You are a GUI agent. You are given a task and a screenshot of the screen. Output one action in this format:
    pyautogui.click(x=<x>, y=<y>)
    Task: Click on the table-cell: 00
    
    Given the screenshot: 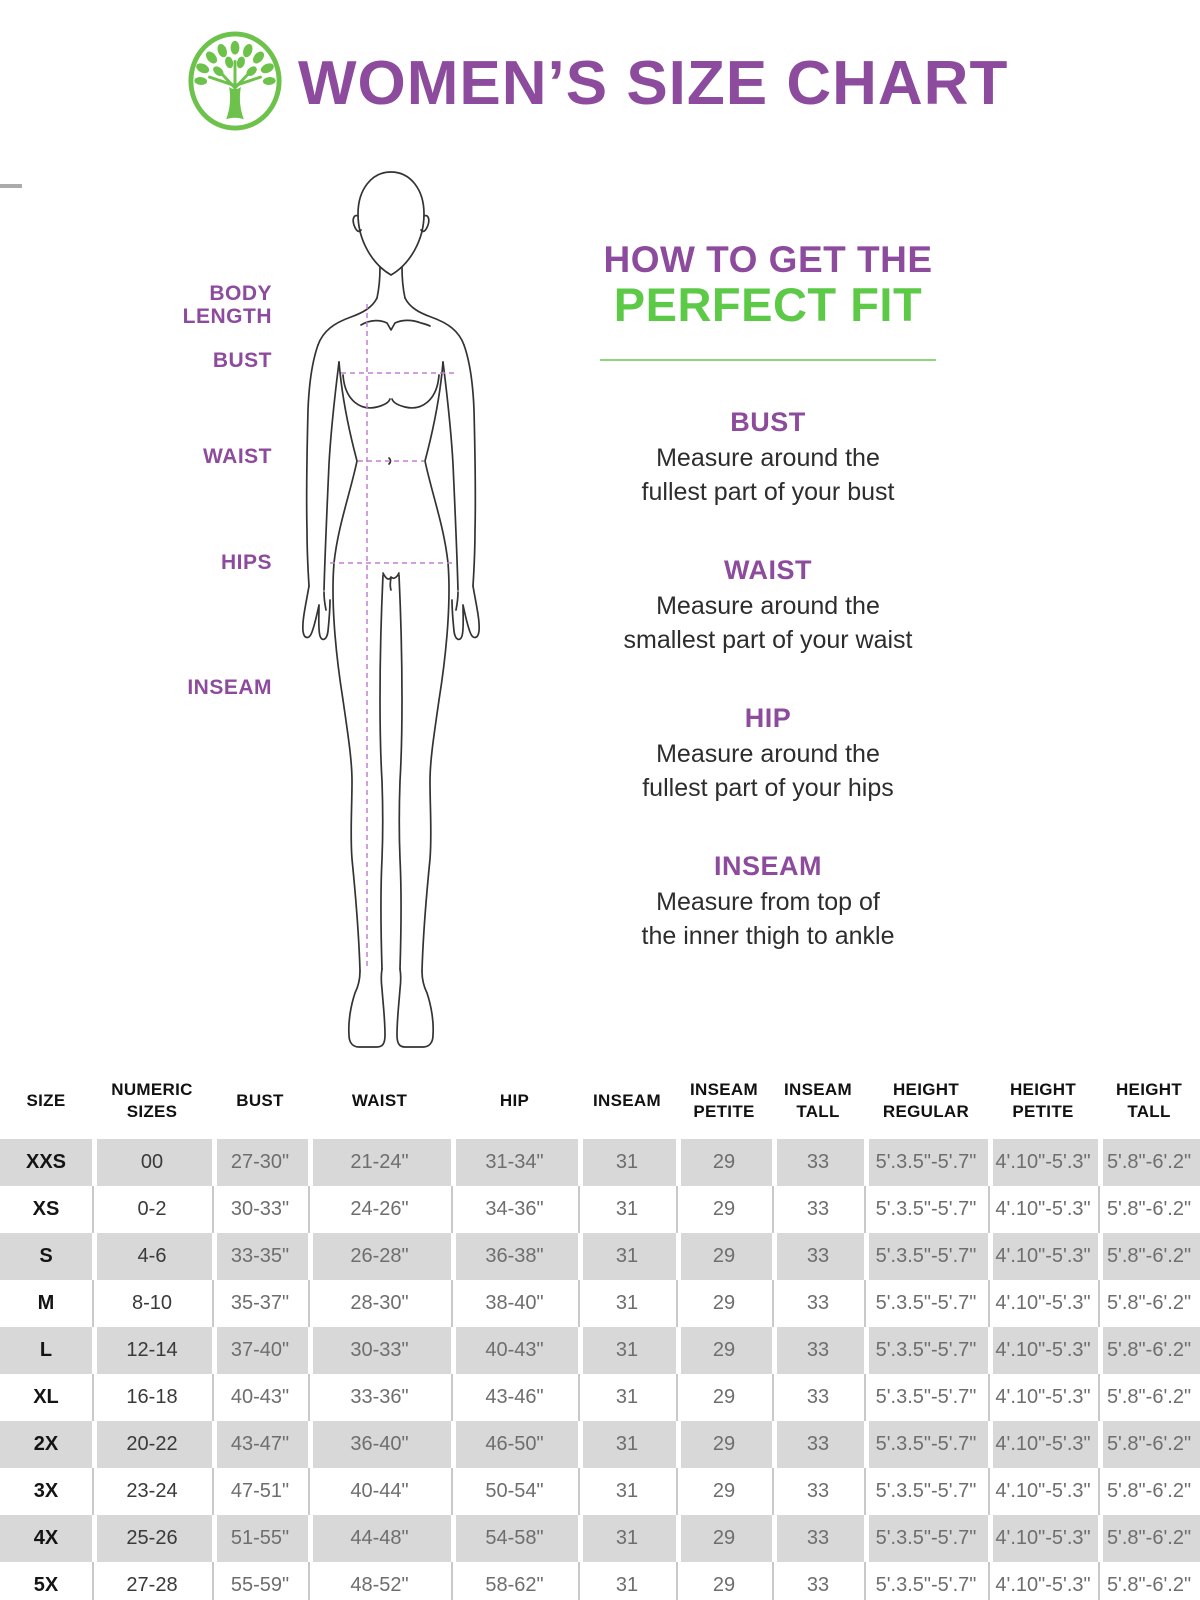 What is the action you would take?
    pyautogui.click(x=152, y=1162)
    